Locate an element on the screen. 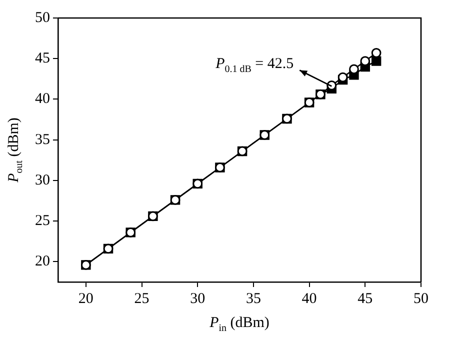  x-tick-label: 25 is located at coordinates (142, 298).